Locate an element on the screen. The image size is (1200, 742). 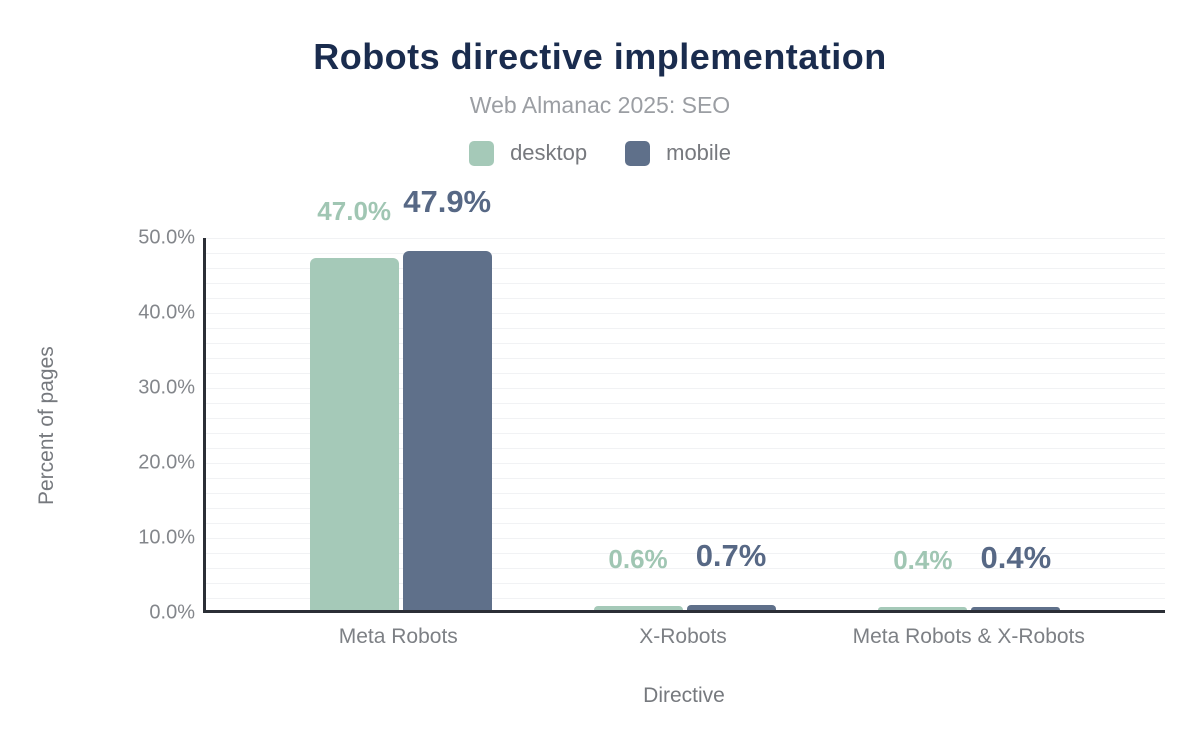
x-tick-label: Meta Robots is located at coordinates (398, 636).